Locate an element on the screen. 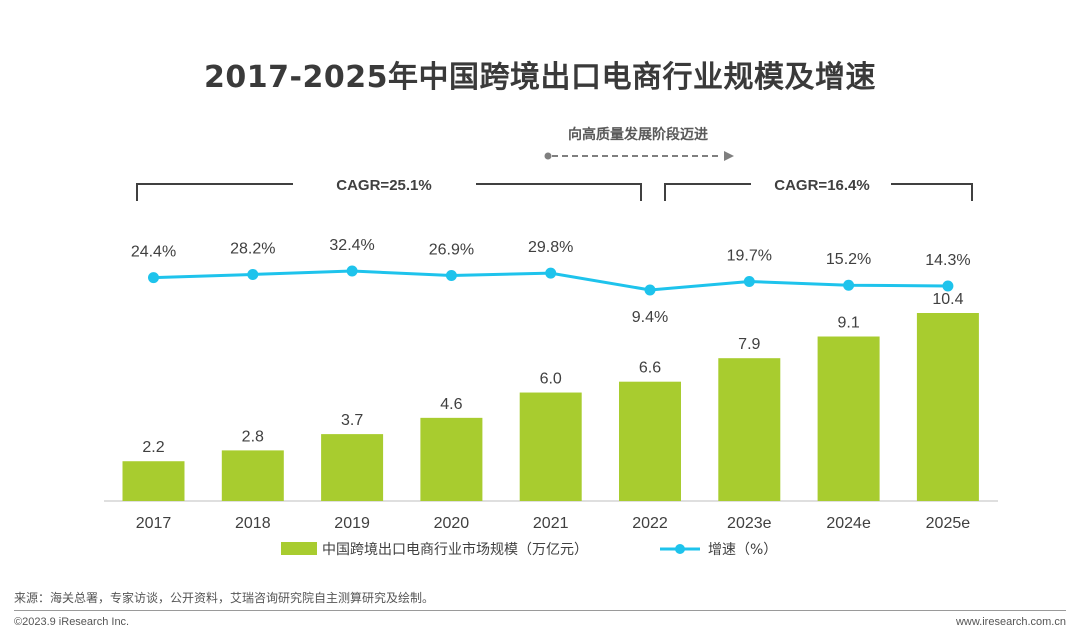 The height and width of the screenshot is (633, 1080). legend: 中国跨境出口电商行业市场规模（万亿元） 增速（%） is located at coordinates (529, 549).